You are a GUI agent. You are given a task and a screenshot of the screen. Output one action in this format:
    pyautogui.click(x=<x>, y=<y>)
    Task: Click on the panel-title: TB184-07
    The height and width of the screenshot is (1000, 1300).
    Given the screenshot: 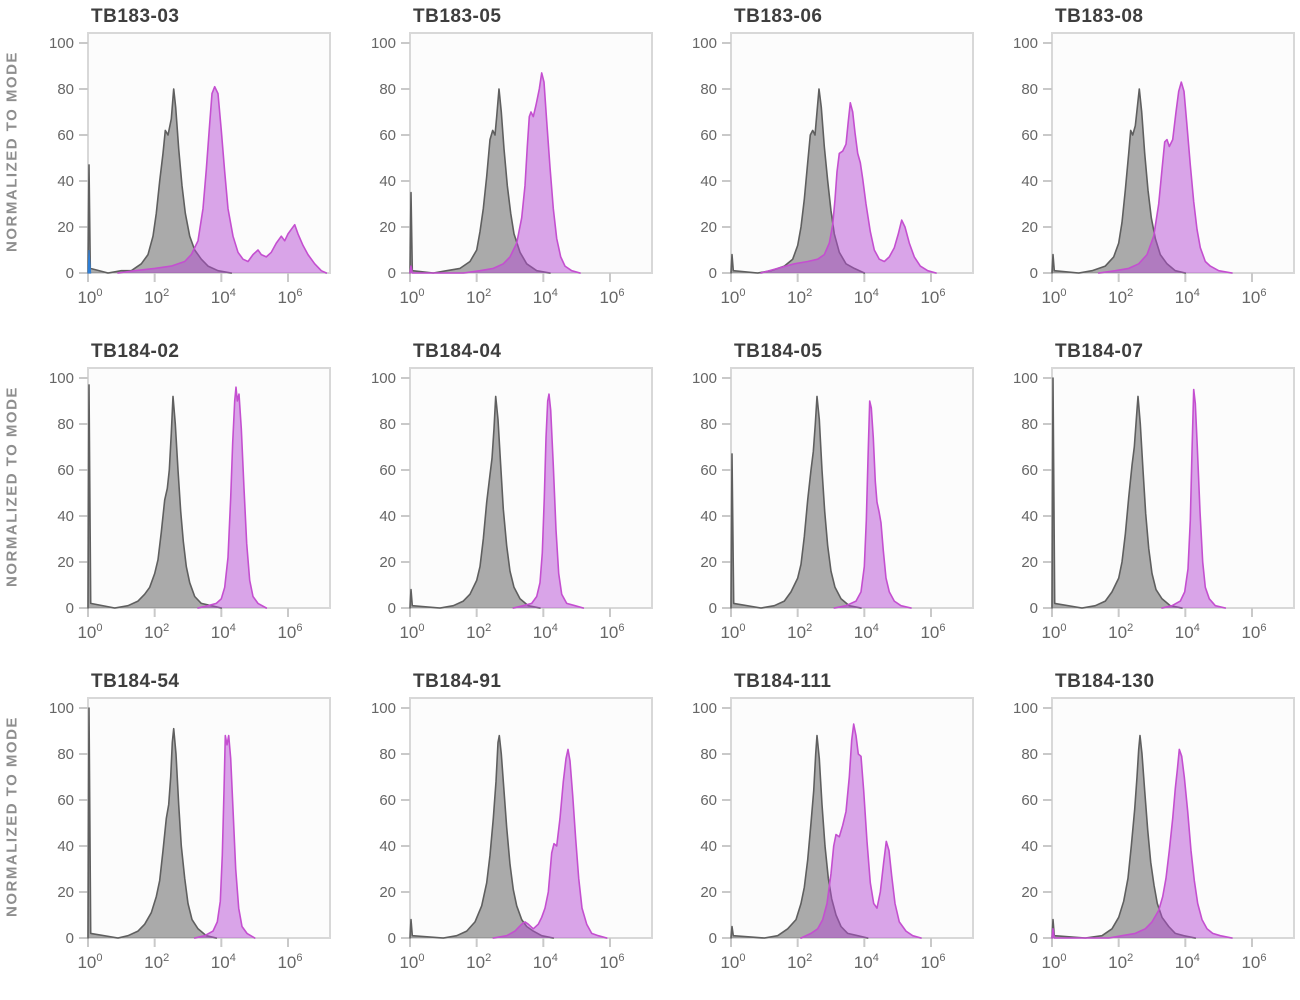 What is the action you would take?
    pyautogui.click(x=1099, y=351)
    